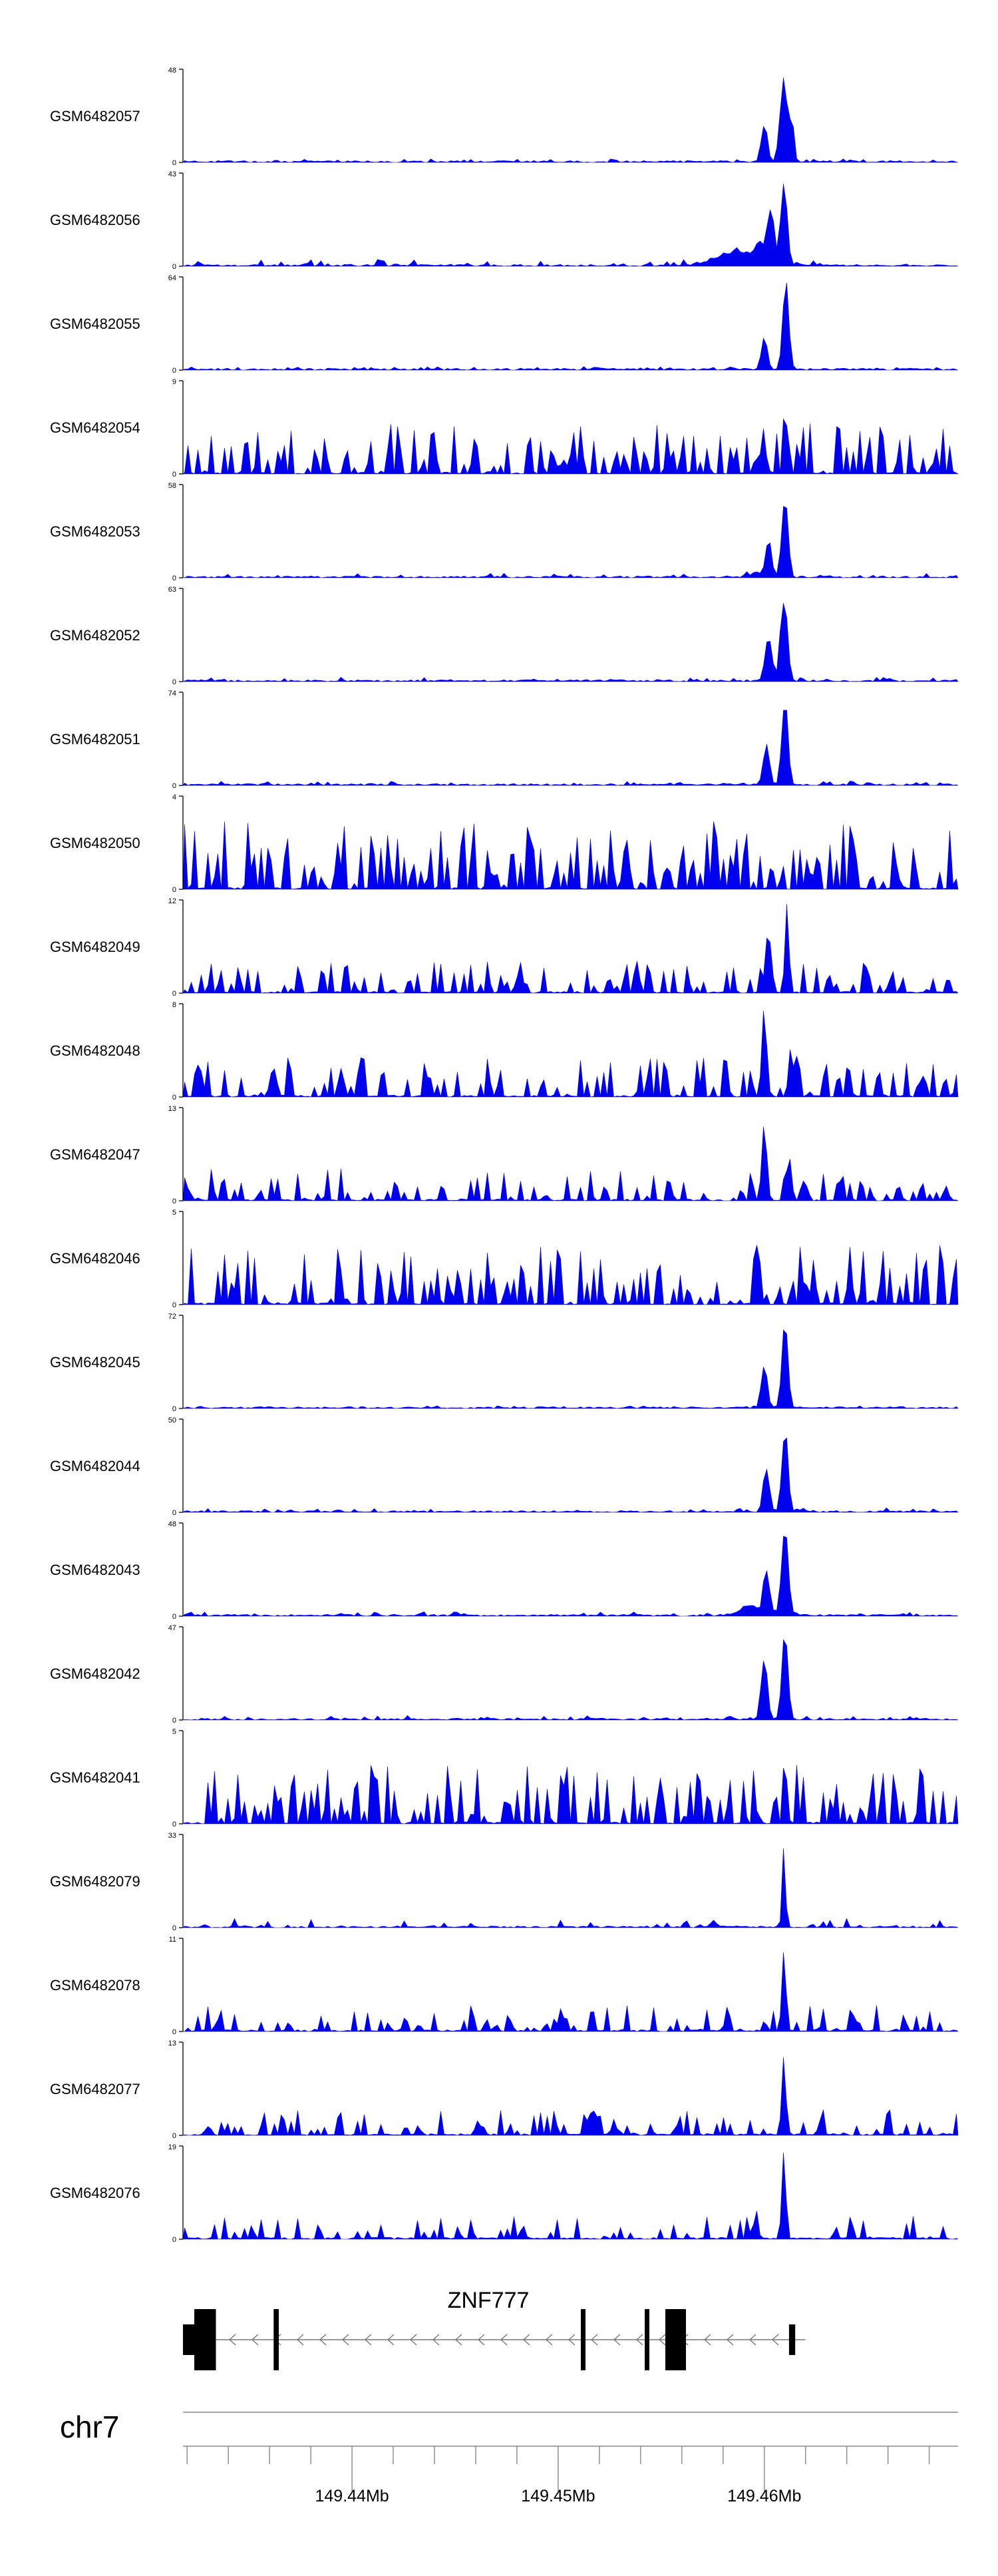 Image resolution: width=998 pixels, height=2576 pixels. What do you see at coordinates (764, 2496) in the screenshot?
I see `tick-label: 149.46Mb` at bounding box center [764, 2496].